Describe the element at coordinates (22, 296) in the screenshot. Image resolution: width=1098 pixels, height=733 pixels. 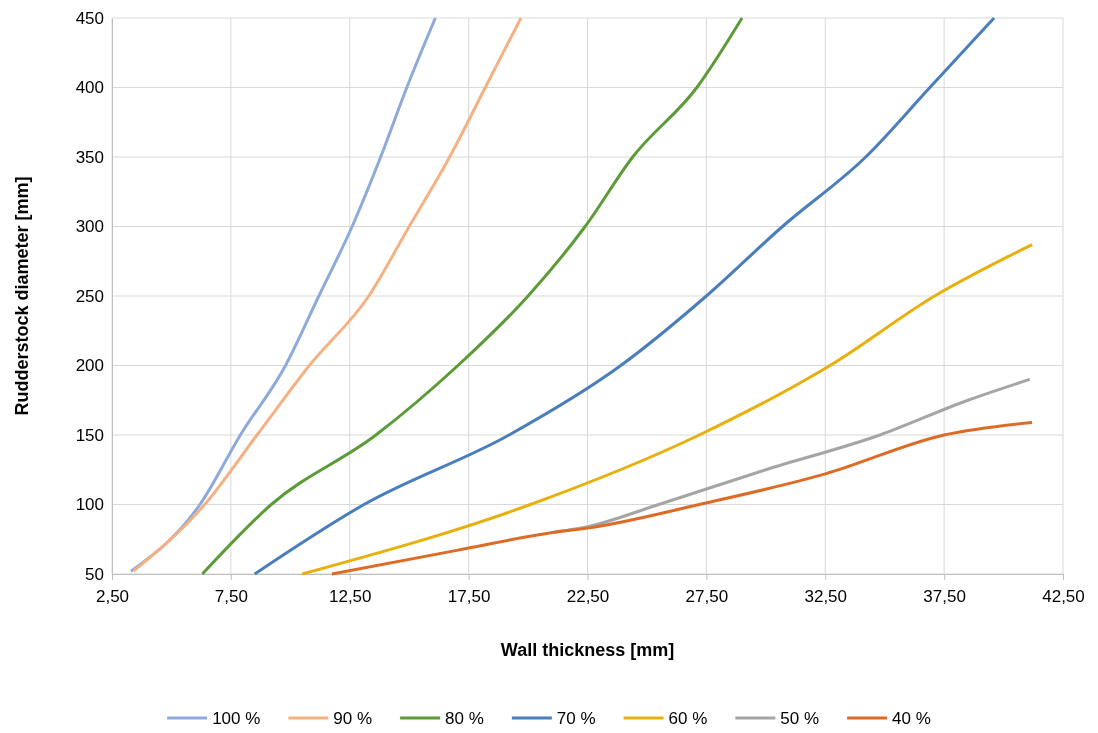
I see `y-axis-title: Rudderstock diameter [mm]` at that location.